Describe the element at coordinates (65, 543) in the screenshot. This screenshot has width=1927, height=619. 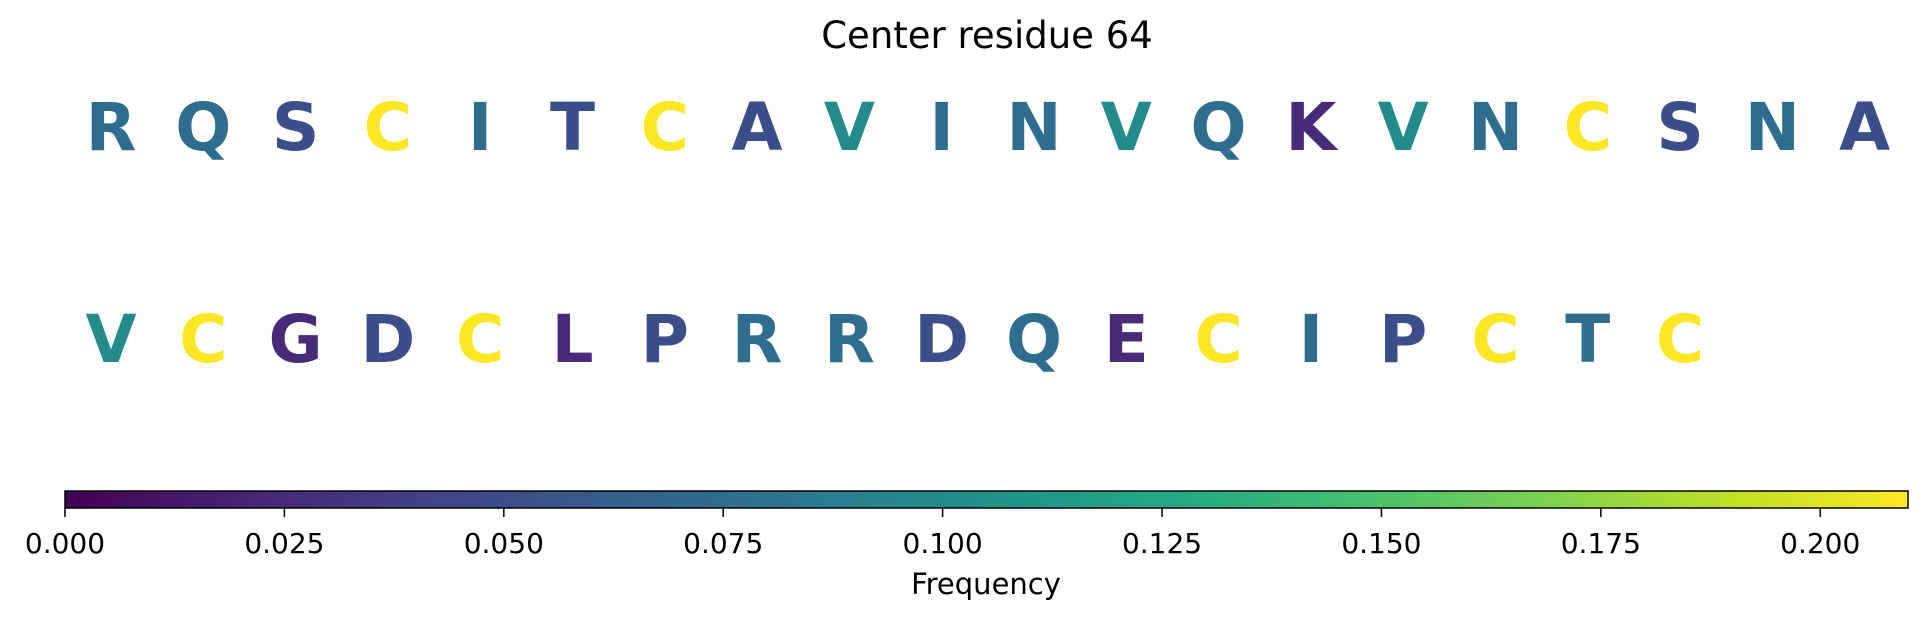
I see `colorbar-tick-label: 0.000` at that location.